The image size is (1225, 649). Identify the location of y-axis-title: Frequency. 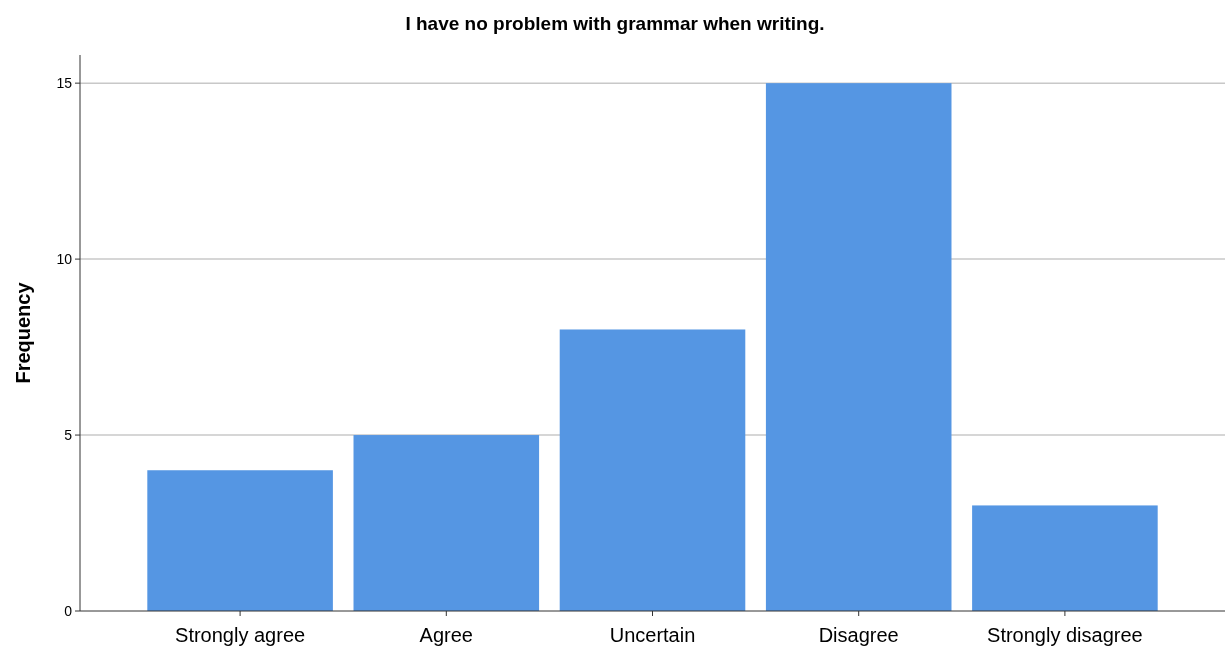
(23, 332).